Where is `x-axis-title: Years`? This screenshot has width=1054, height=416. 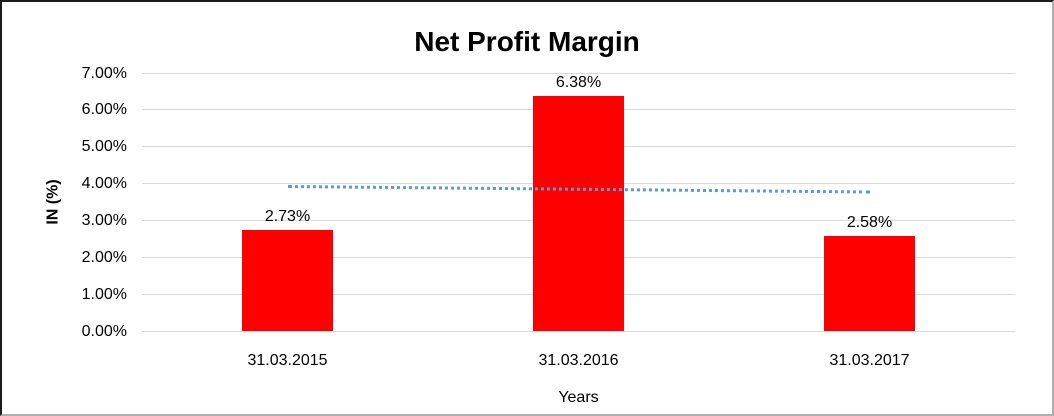 x-axis-title: Years is located at coordinates (578, 397).